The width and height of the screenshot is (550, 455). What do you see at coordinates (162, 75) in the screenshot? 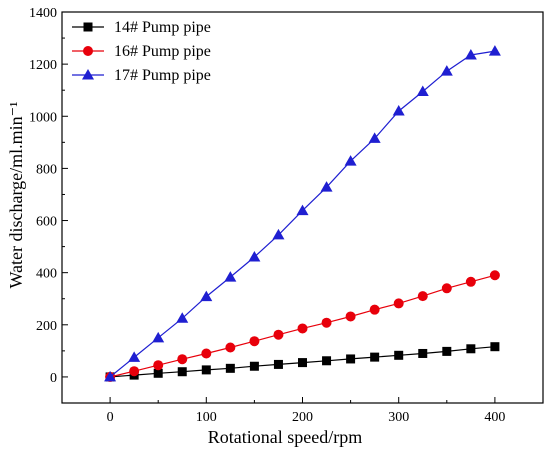
I see `legend-label: 17# Pump pipe` at bounding box center [162, 75].